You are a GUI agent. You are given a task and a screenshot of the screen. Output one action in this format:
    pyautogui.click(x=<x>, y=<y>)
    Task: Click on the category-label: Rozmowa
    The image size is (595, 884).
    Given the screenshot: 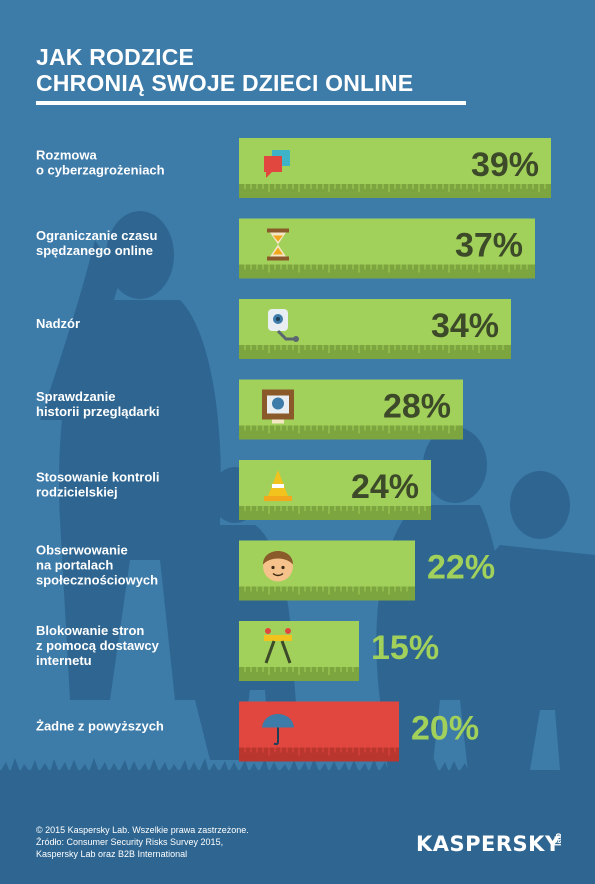 What is the action you would take?
    pyautogui.click(x=66, y=155)
    